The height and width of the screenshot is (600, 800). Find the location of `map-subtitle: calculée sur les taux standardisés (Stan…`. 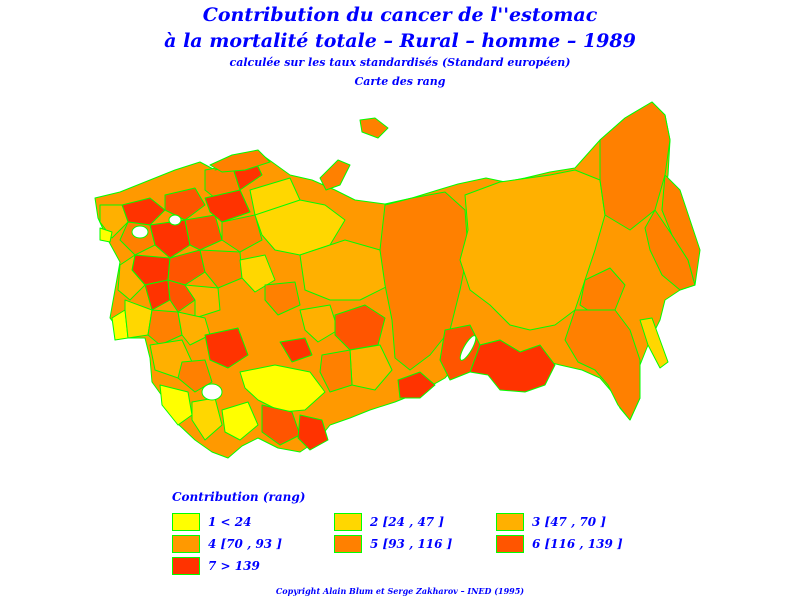

map-subtitle: calculée sur les taux standardisés (Stan… is located at coordinates (400, 62).